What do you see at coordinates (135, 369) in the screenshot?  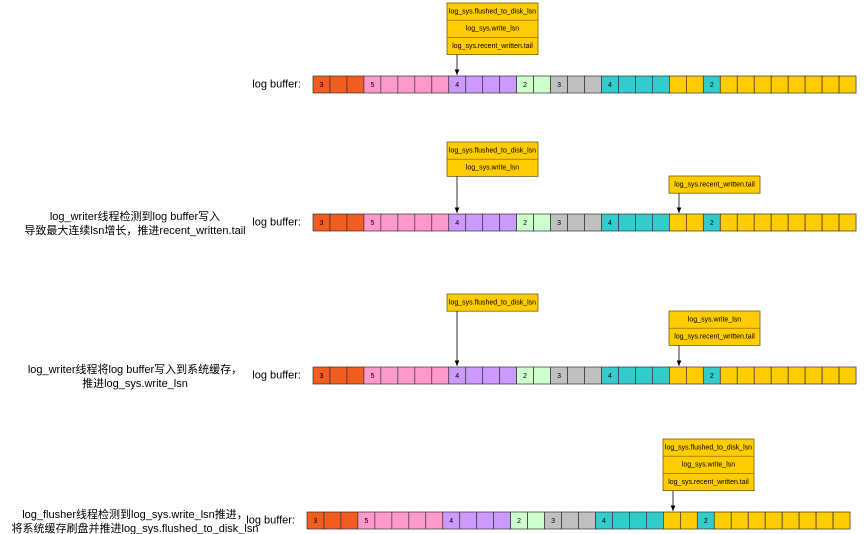 I see `caption-line: log_writer线程将log buffer写入到系统缓存，` at bounding box center [135, 369].